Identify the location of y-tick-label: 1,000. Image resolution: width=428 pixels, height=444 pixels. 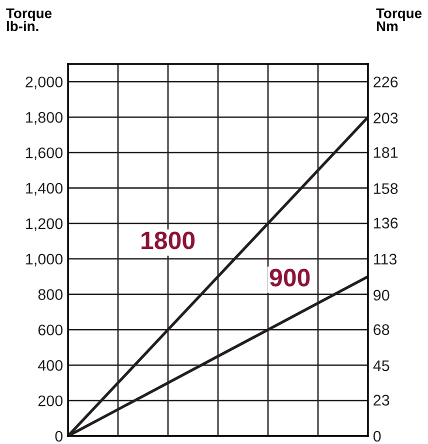
(44, 260).